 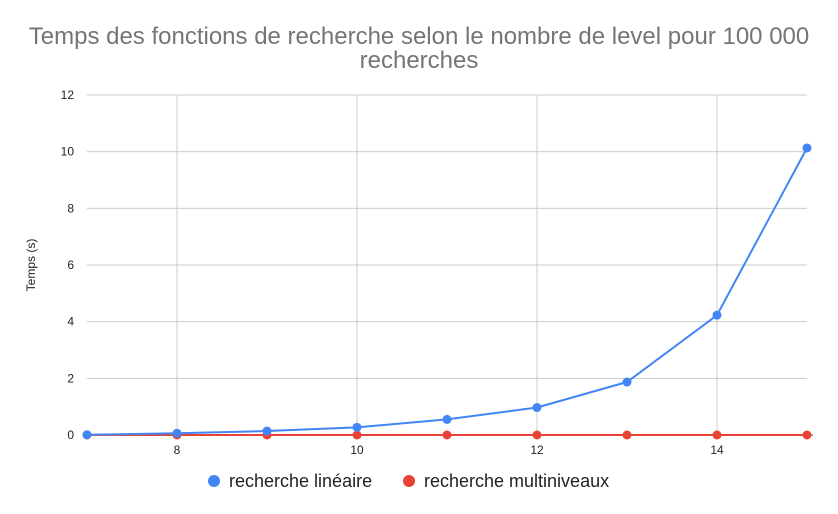 What do you see at coordinates (70, 378) in the screenshot?
I see `y-tick-label-1: 2` at bounding box center [70, 378].